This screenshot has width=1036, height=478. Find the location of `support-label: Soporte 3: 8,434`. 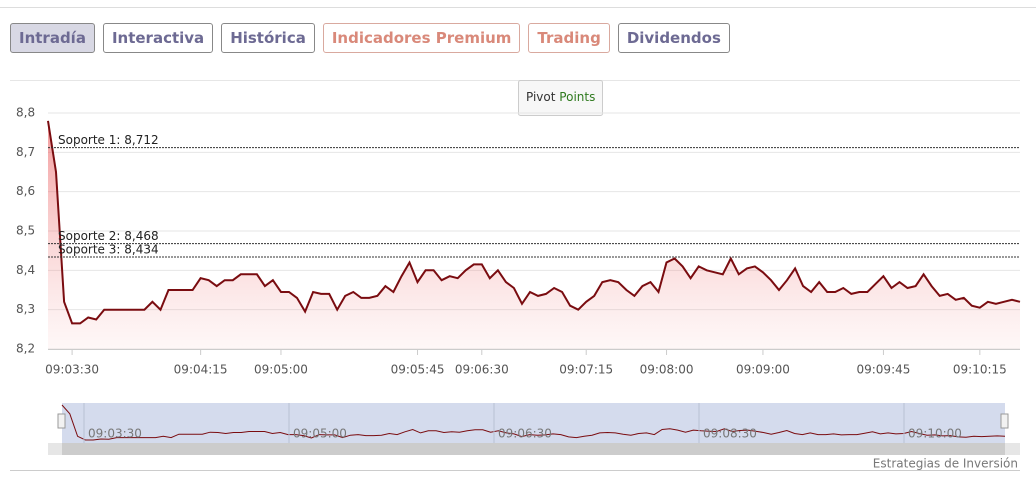

support-label: Soporte 3: 8,434 is located at coordinates (108, 249).